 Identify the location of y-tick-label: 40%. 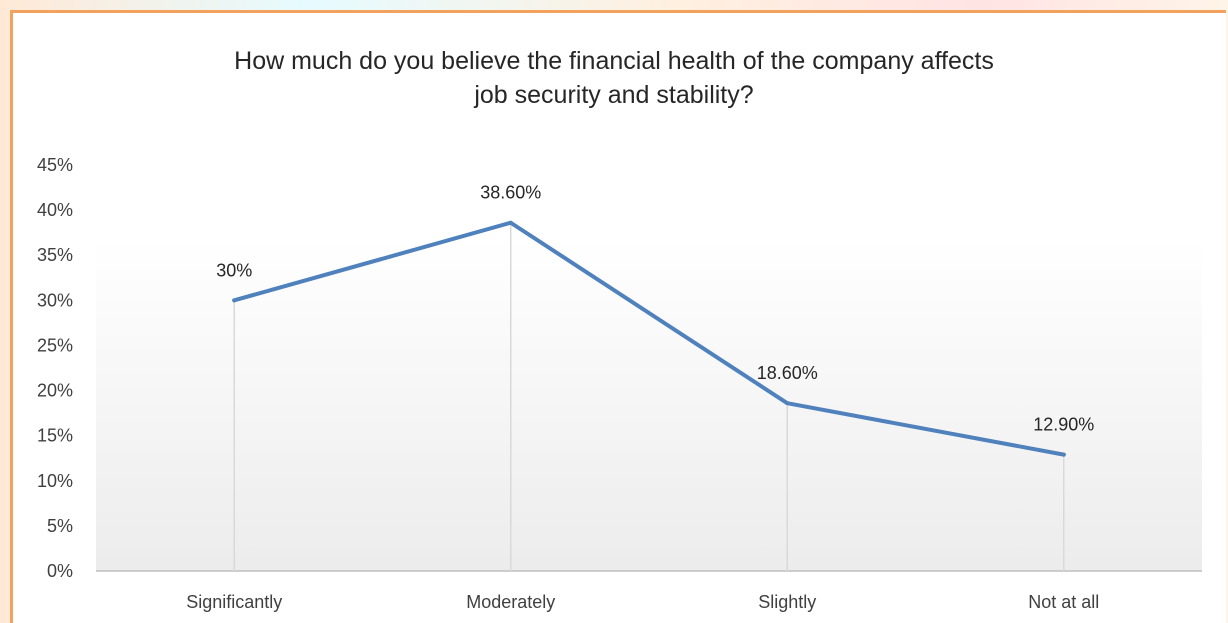
(55, 210).